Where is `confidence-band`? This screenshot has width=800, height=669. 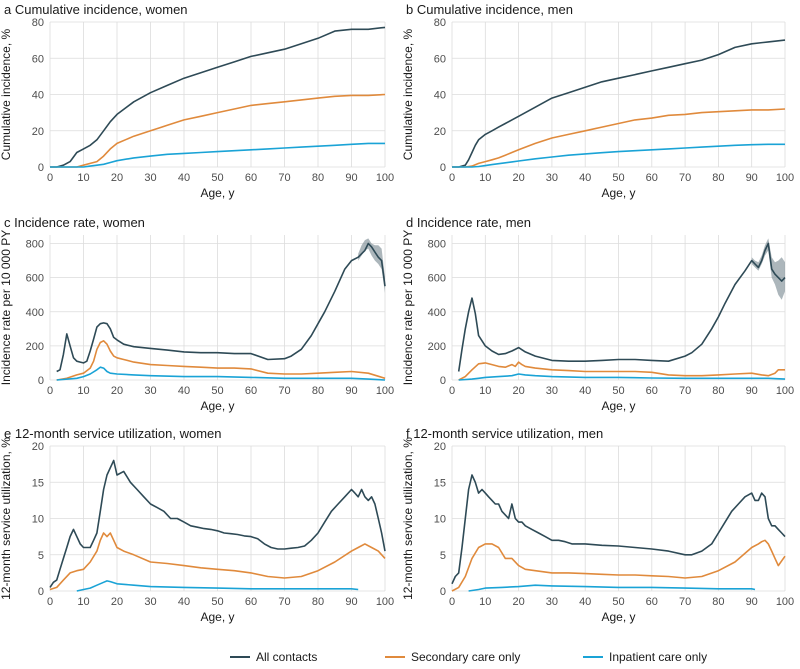 confidence-band is located at coordinates (371, 265).